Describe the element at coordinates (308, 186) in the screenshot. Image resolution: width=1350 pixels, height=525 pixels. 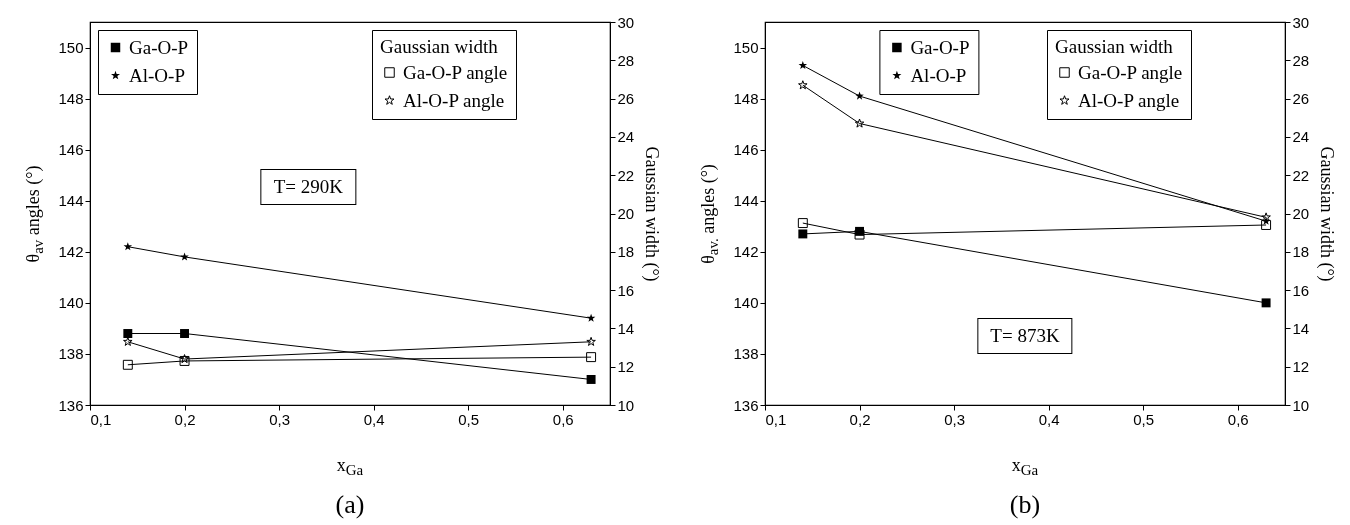
I see `annotation: T= 290K` at that location.